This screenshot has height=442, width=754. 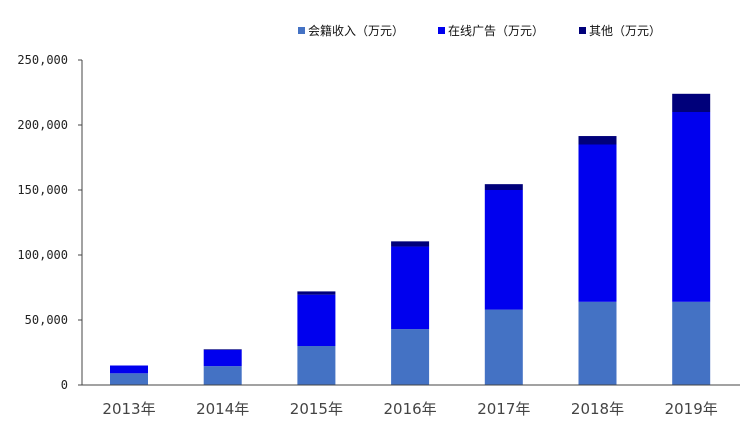 I want to click on y-tick-label: 250,000, so click(x=42, y=60).